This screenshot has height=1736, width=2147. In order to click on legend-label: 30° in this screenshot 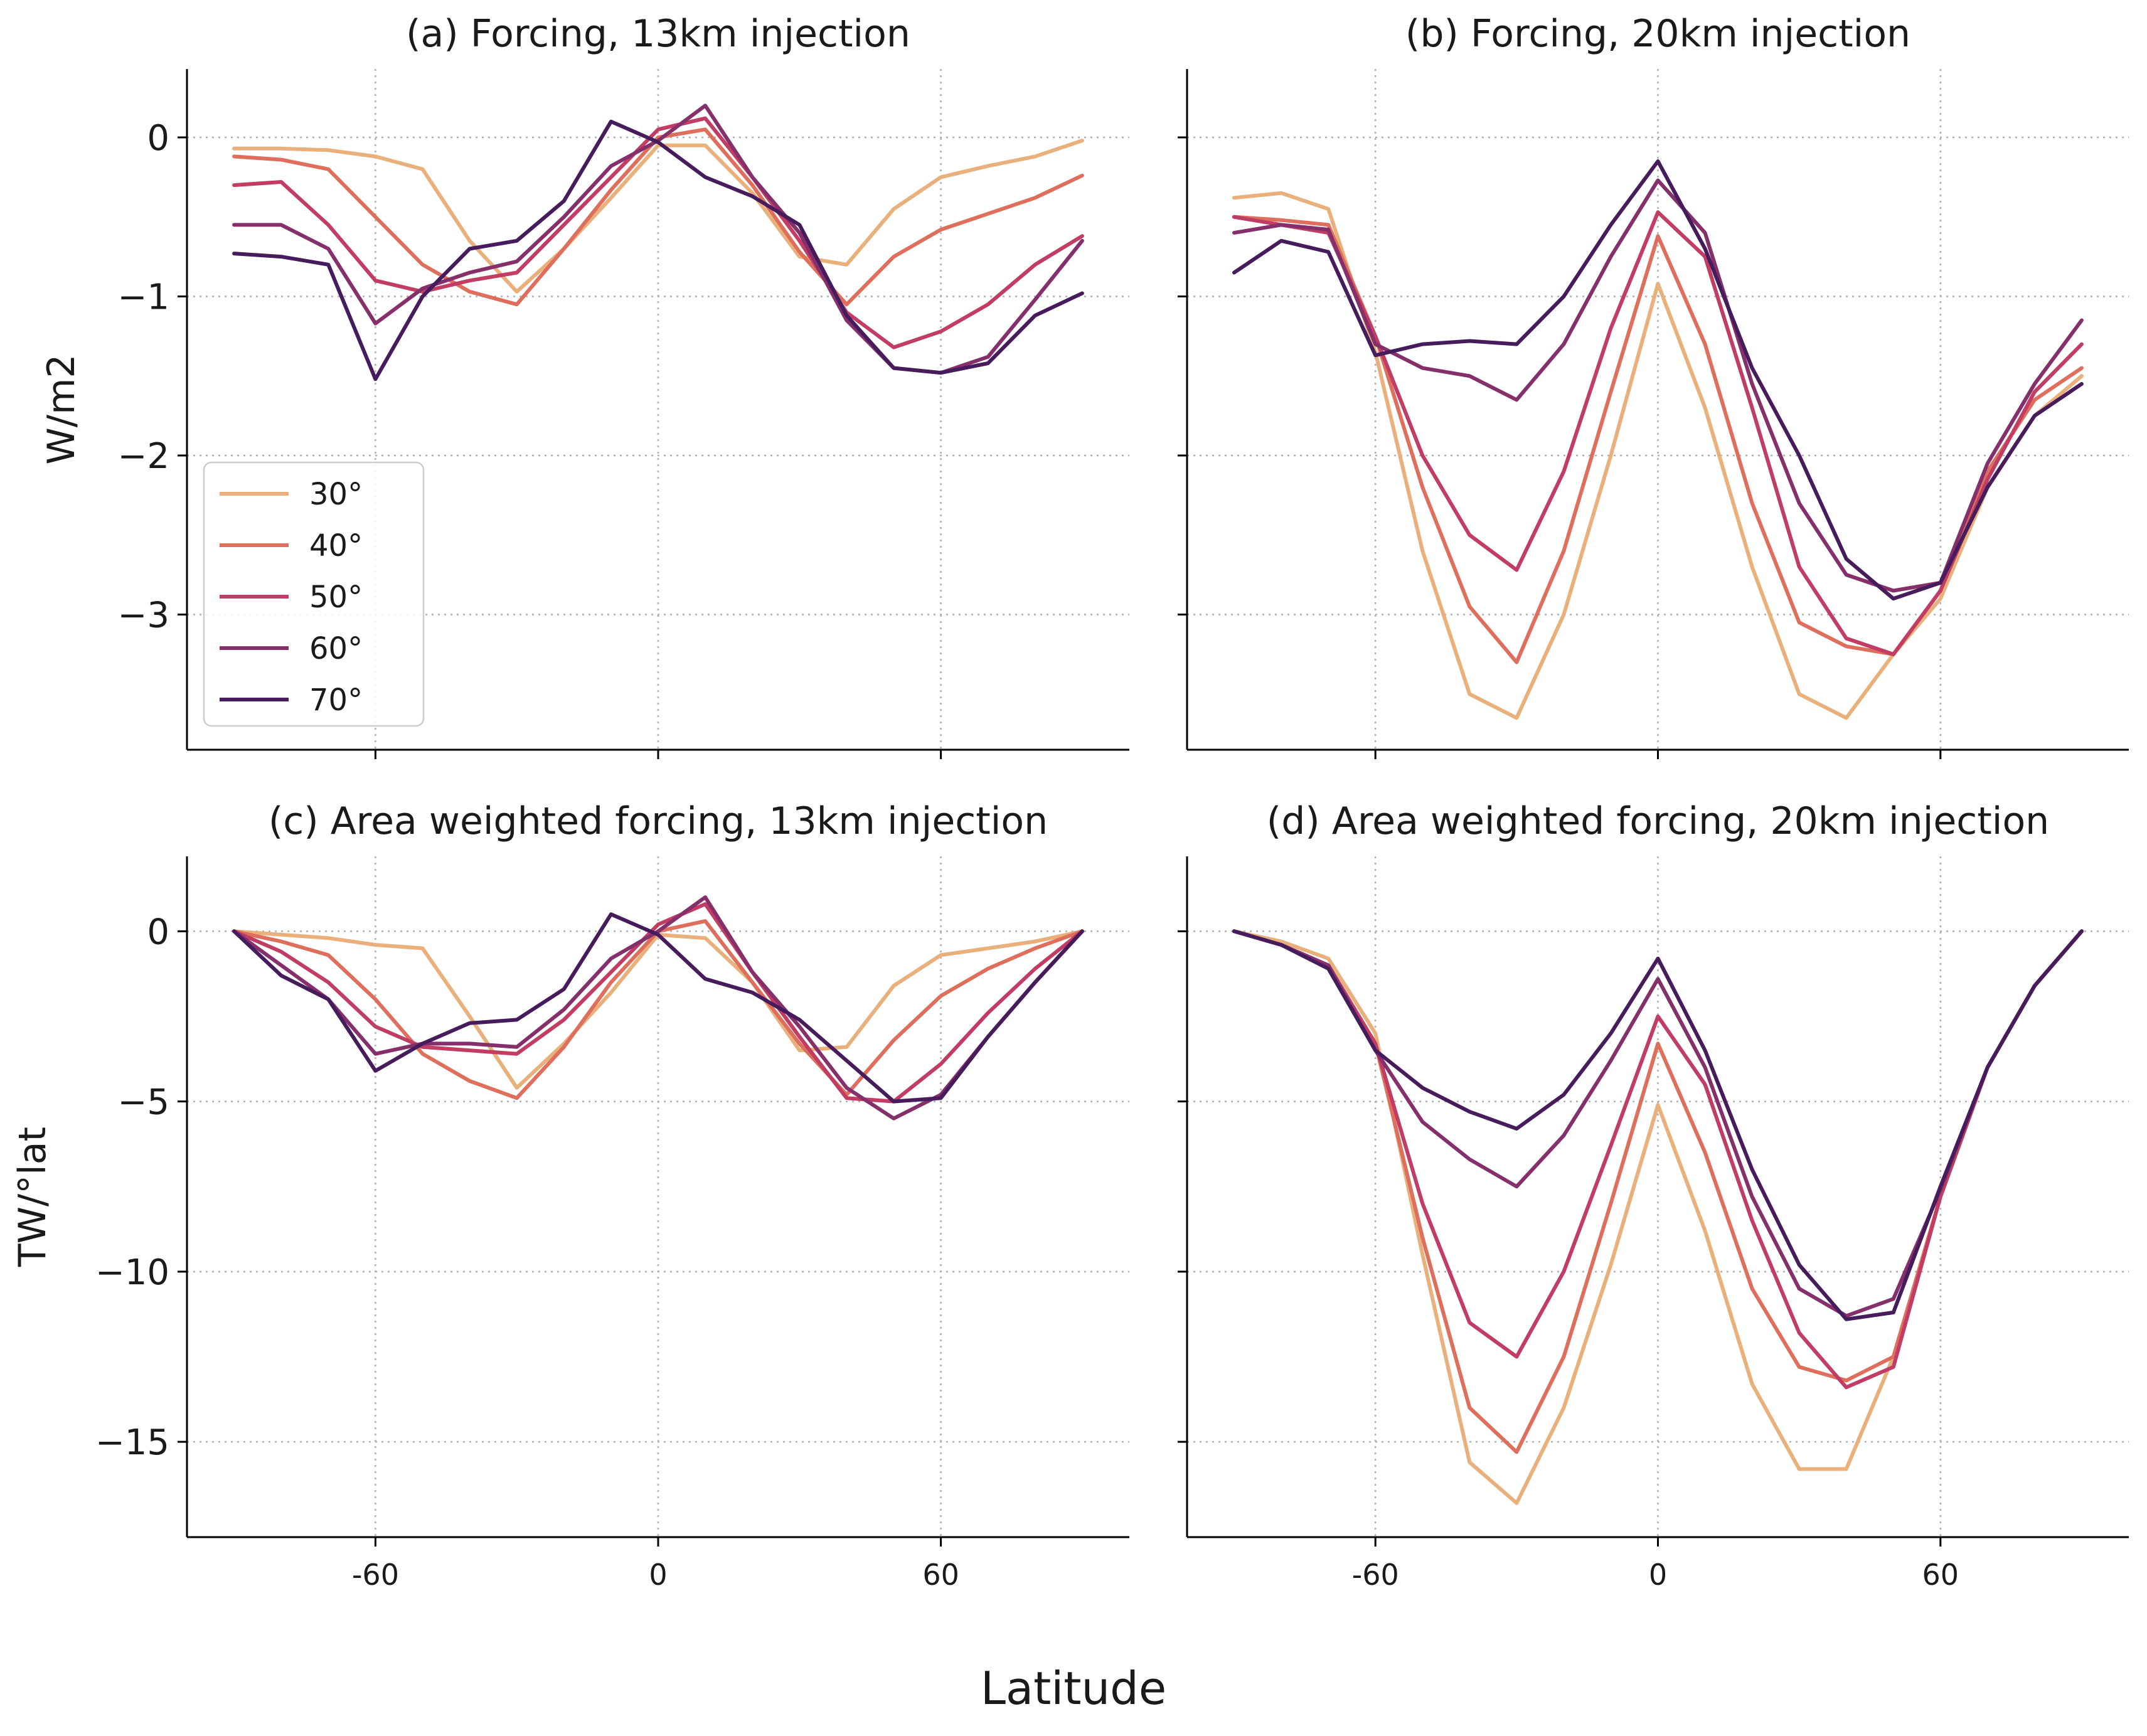, I will do `click(336, 494)`.